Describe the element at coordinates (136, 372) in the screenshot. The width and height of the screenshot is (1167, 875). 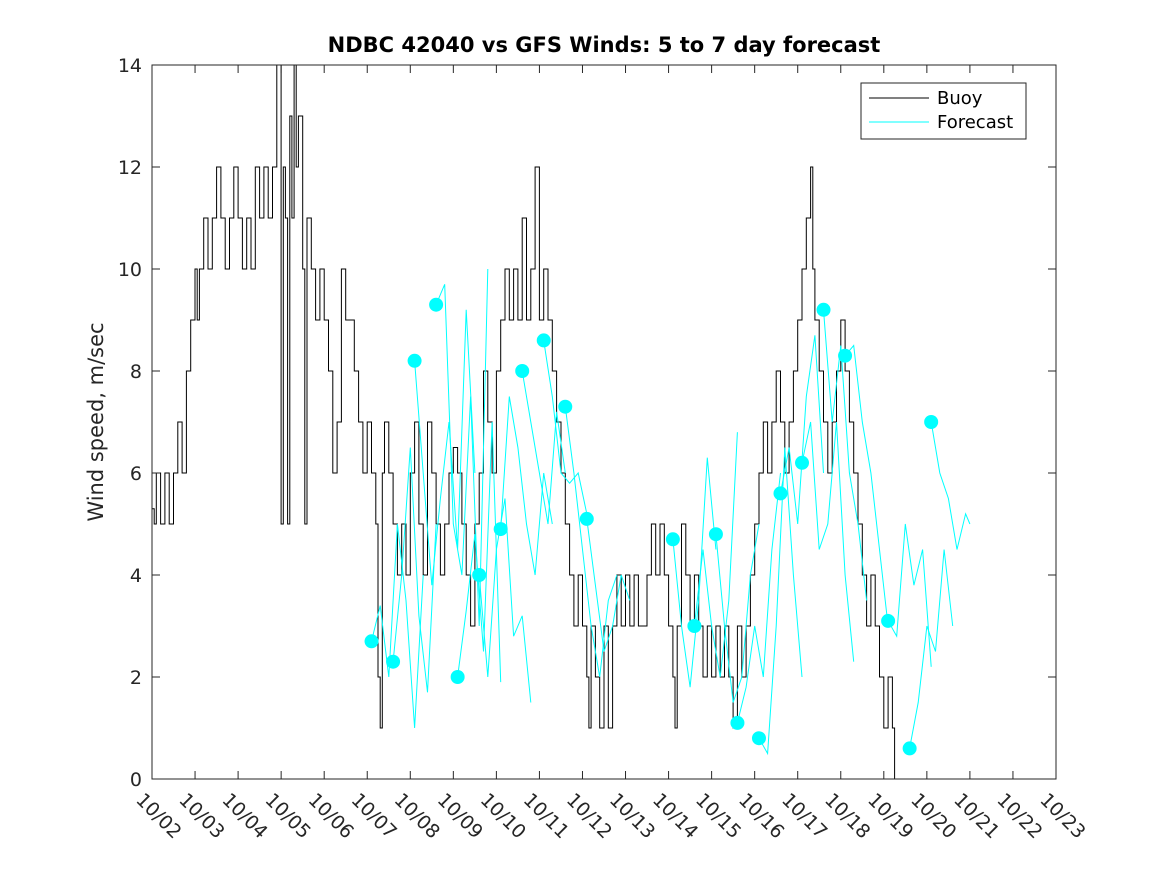
I see `y-tick-label: 8` at that location.